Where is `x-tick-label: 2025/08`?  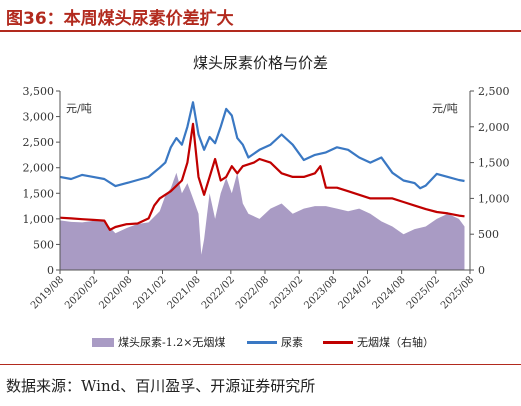 x-tick-label: 2025/08 is located at coordinates (457, 292).